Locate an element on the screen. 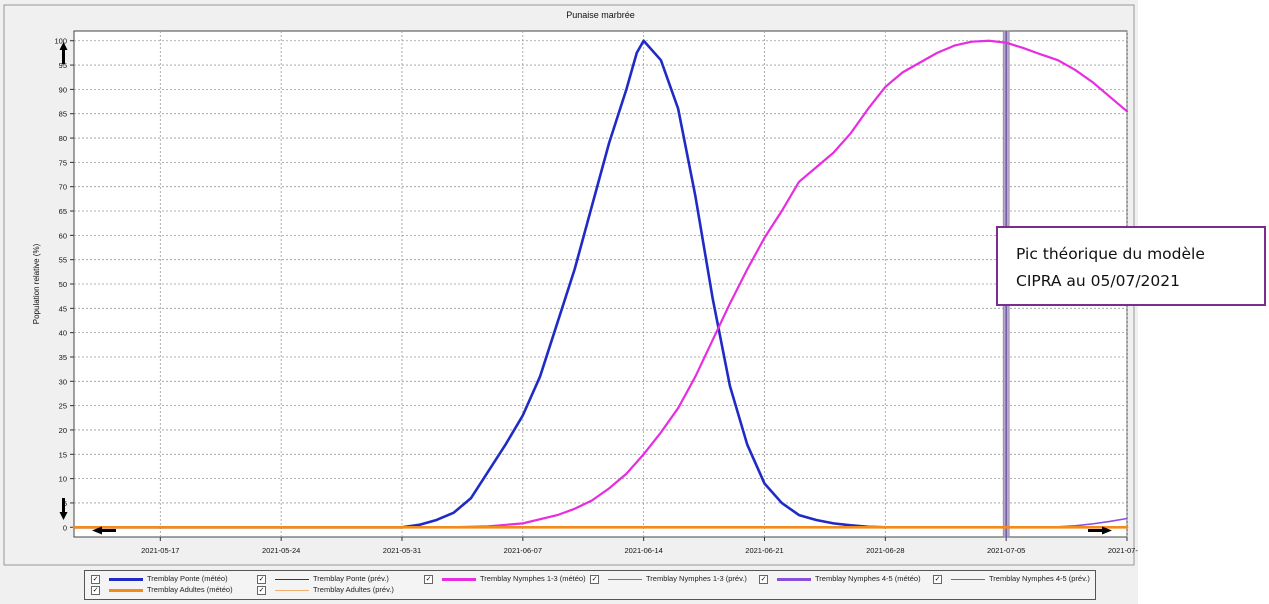  y-tick-label: 55 is located at coordinates (63, 260).